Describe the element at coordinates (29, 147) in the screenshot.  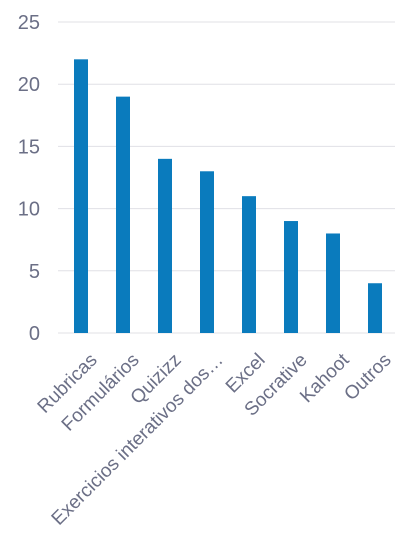
I see `y-tick-label: 15` at that location.